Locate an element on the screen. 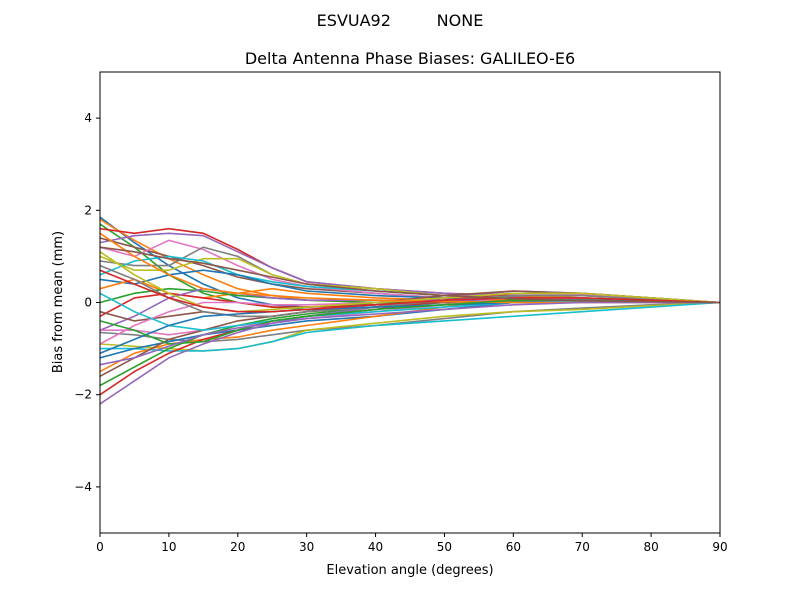  x-tick-label: 30 is located at coordinates (306, 547).